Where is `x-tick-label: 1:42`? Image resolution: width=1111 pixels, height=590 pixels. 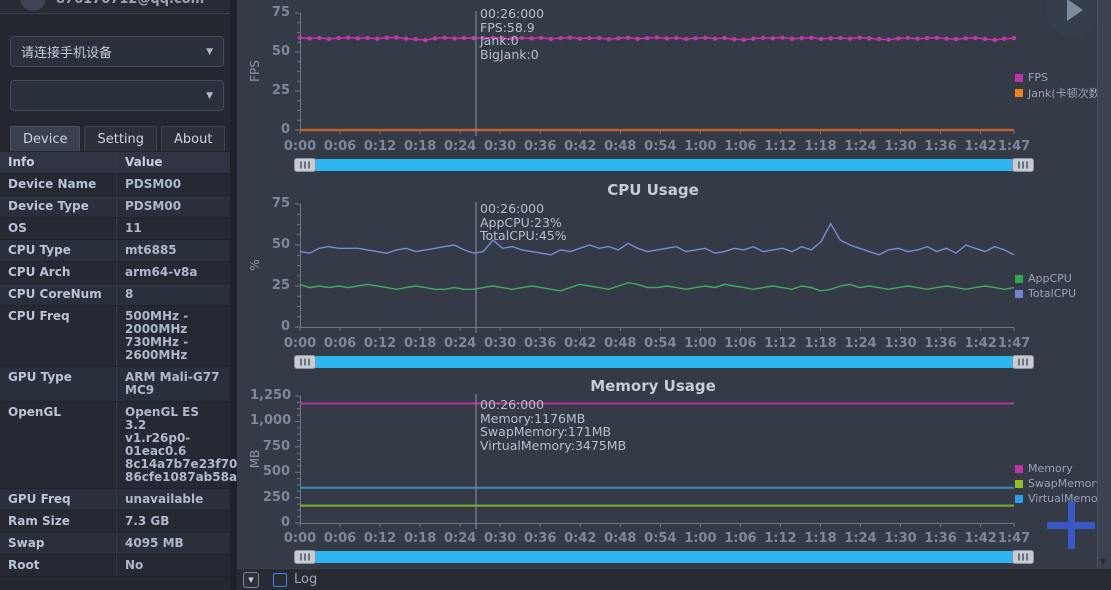 x-tick-label: 1:42 is located at coordinates (980, 343).